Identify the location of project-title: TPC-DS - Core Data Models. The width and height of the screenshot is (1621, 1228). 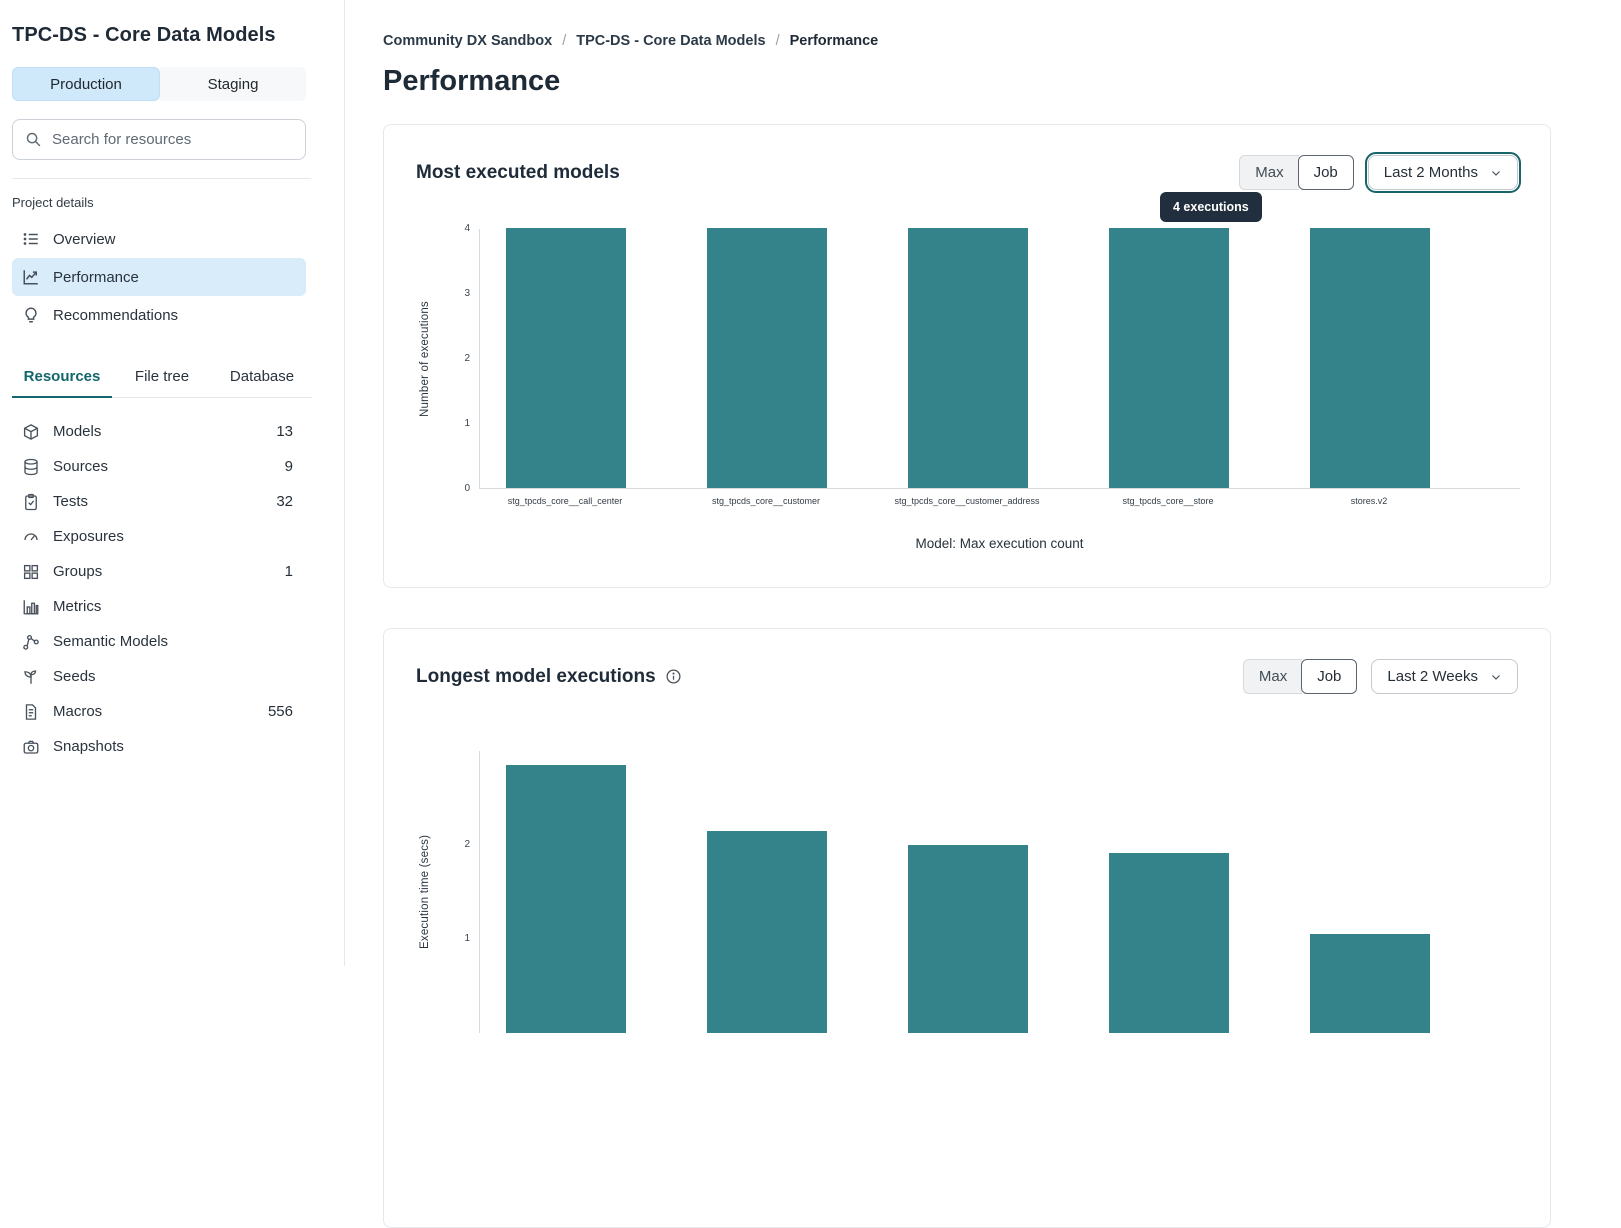
(161, 35).